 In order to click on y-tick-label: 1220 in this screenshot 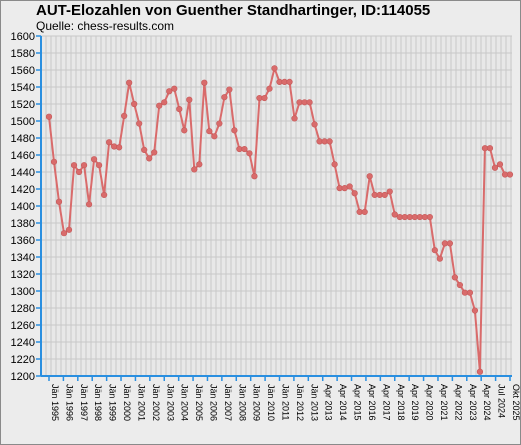, I will do `click(23, 360)`.